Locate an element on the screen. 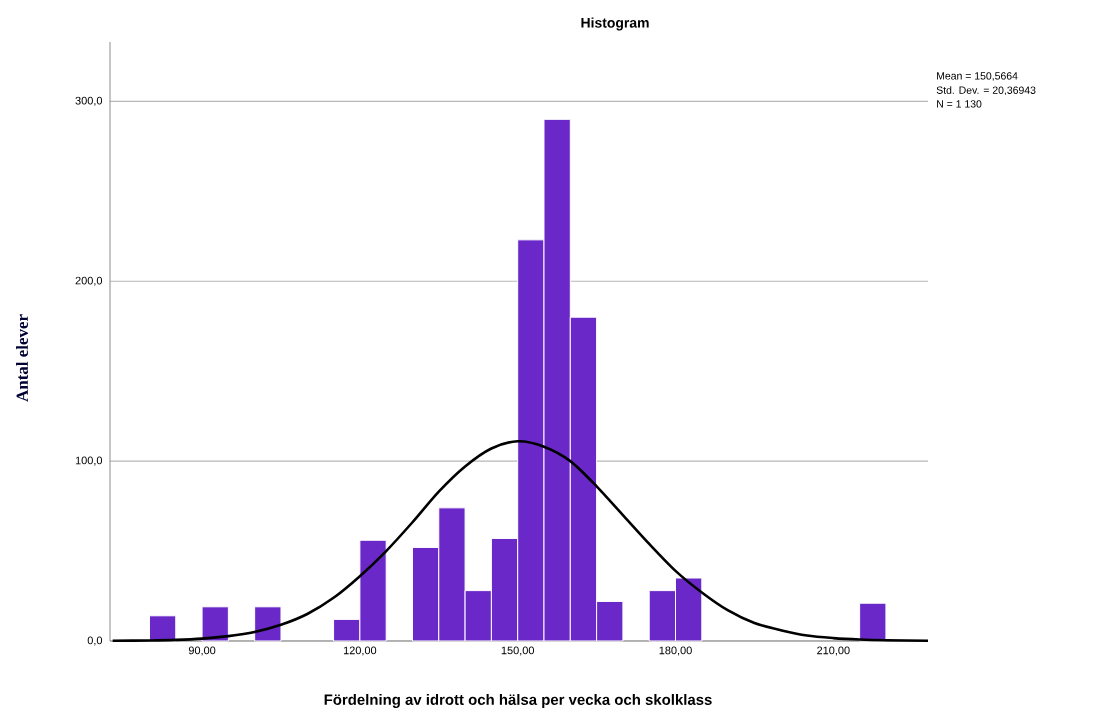  y-axis-title: Antal elever is located at coordinates (22, 358).